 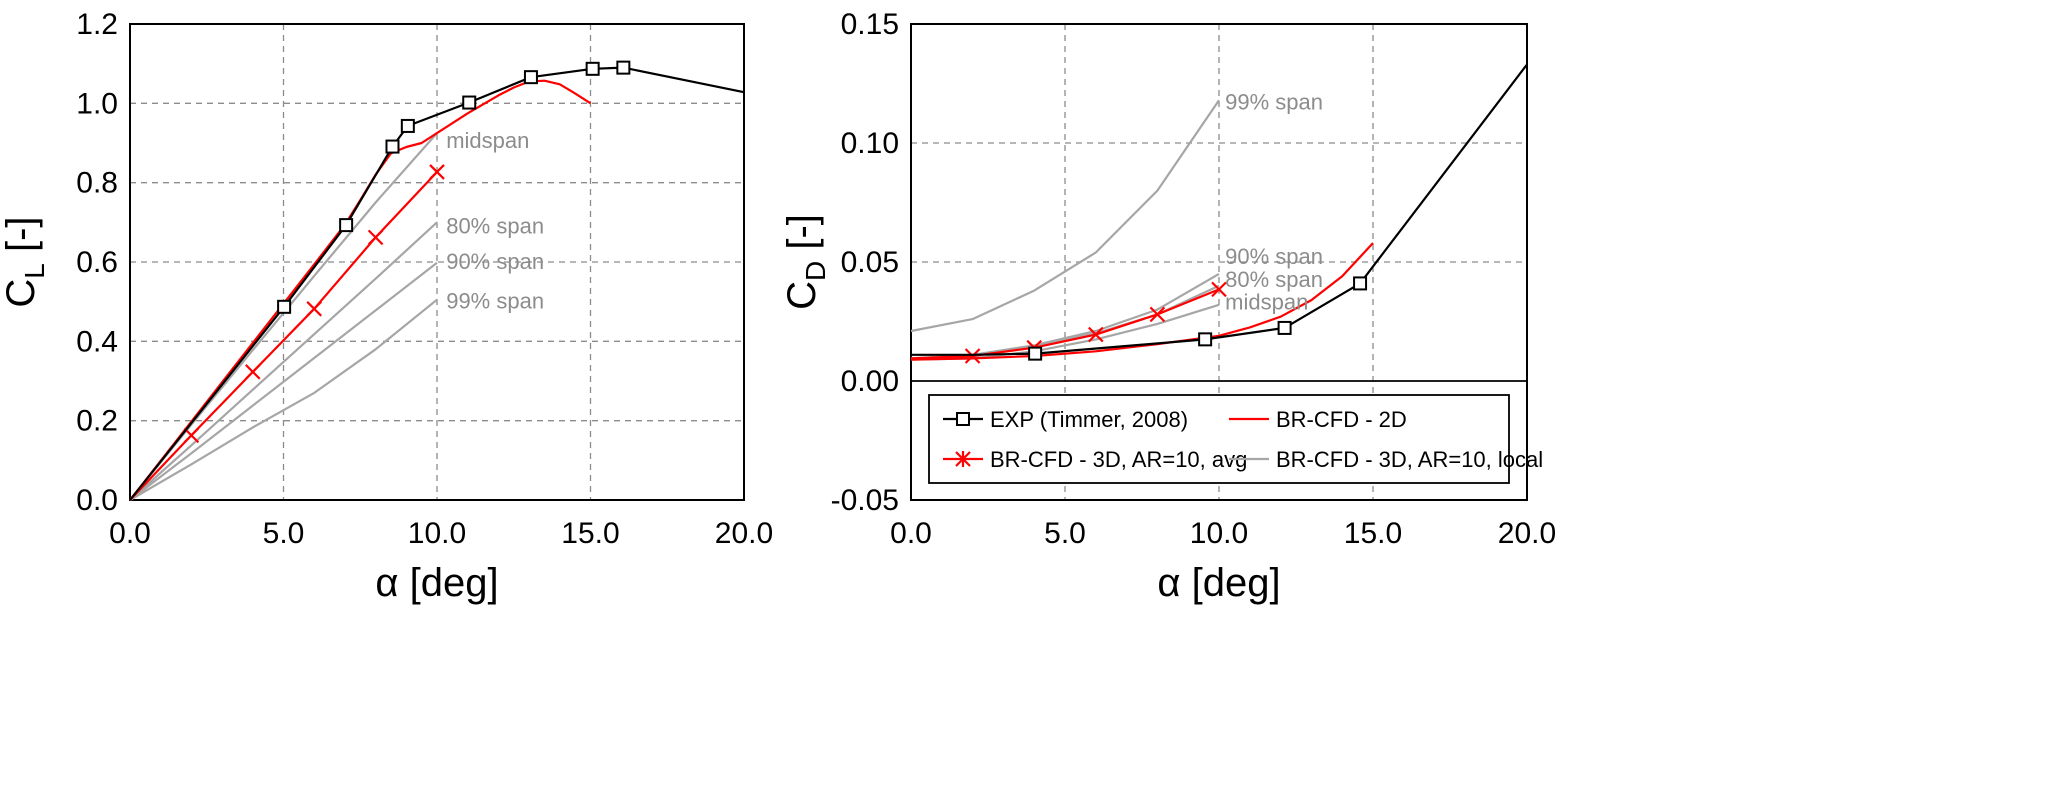 What do you see at coordinates (1409, 459) in the screenshot?
I see `legend-label: BR-CFD - 3D, AR=10, local` at bounding box center [1409, 459].